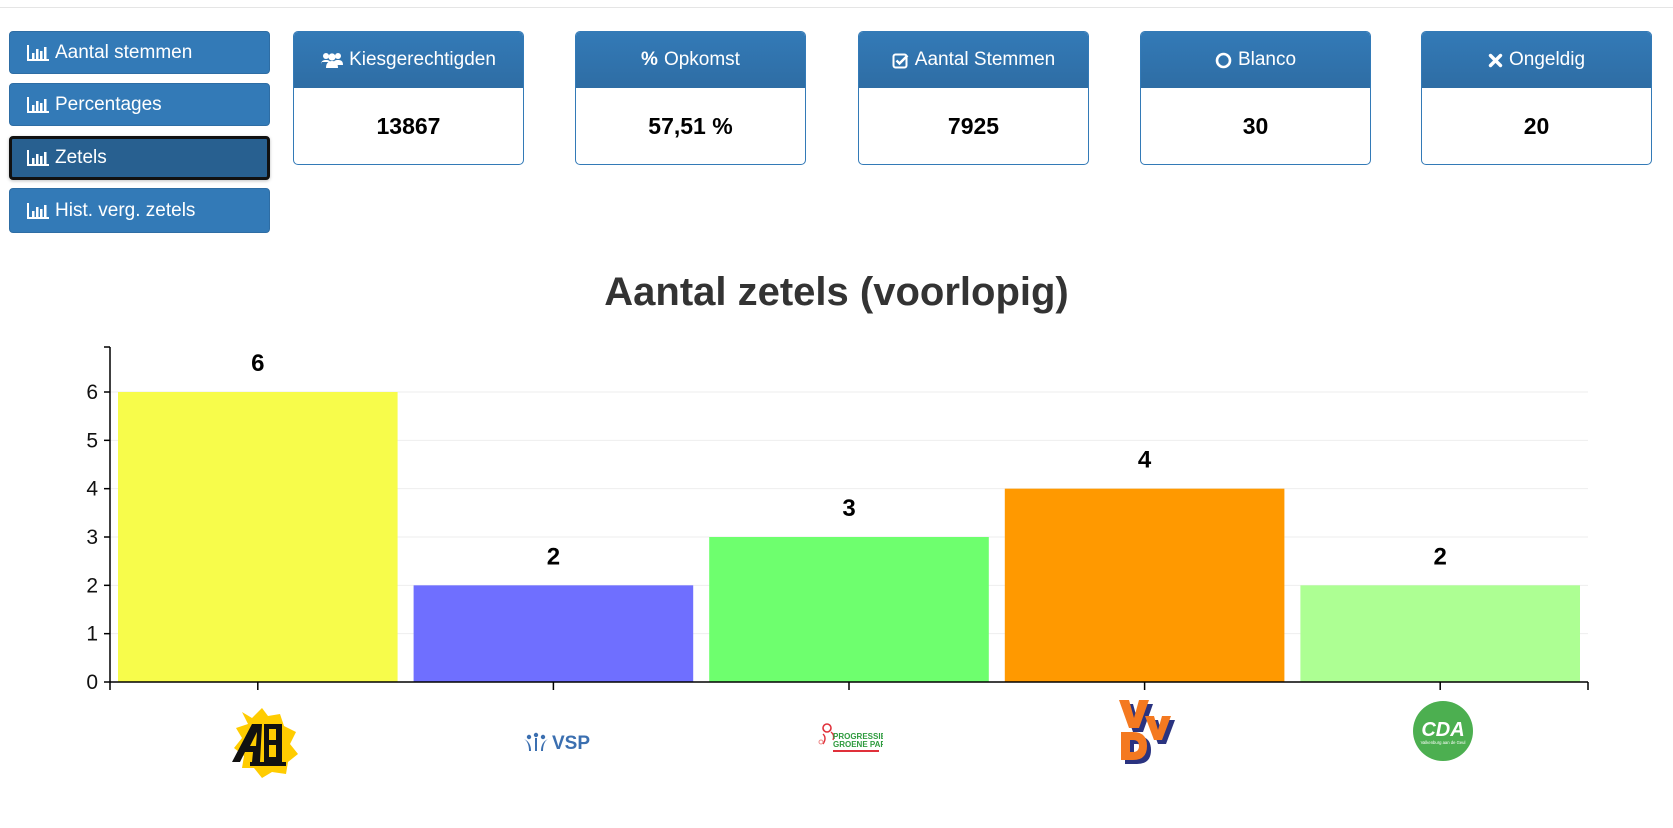 This screenshot has height=828, width=1673. Describe the element at coordinates (332, 60) in the screenshot. I see `users-icon` at that location.